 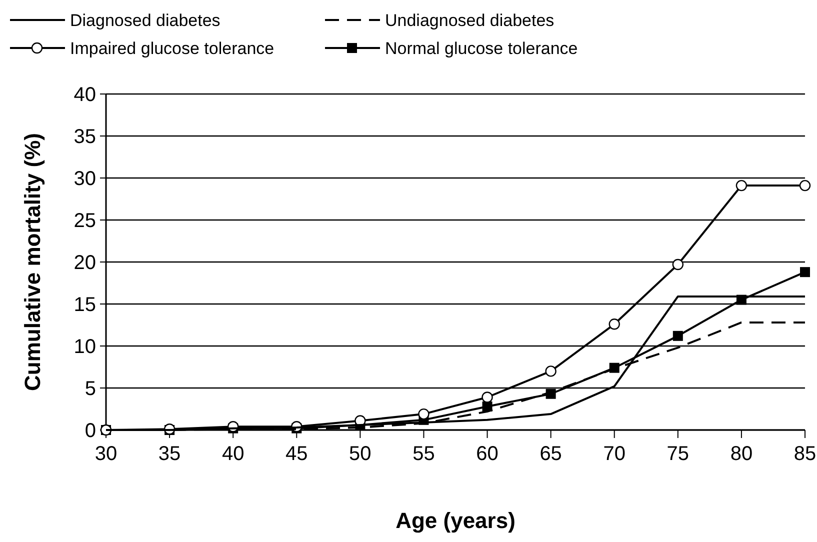 What do you see at coordinates (741, 454) in the screenshot?
I see `x-tick-label: 80` at bounding box center [741, 454].